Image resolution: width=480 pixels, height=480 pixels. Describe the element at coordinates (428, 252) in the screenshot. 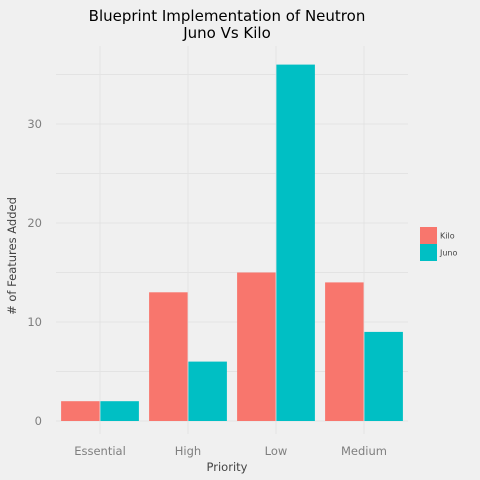

I see `legend-key-juno` at that location.